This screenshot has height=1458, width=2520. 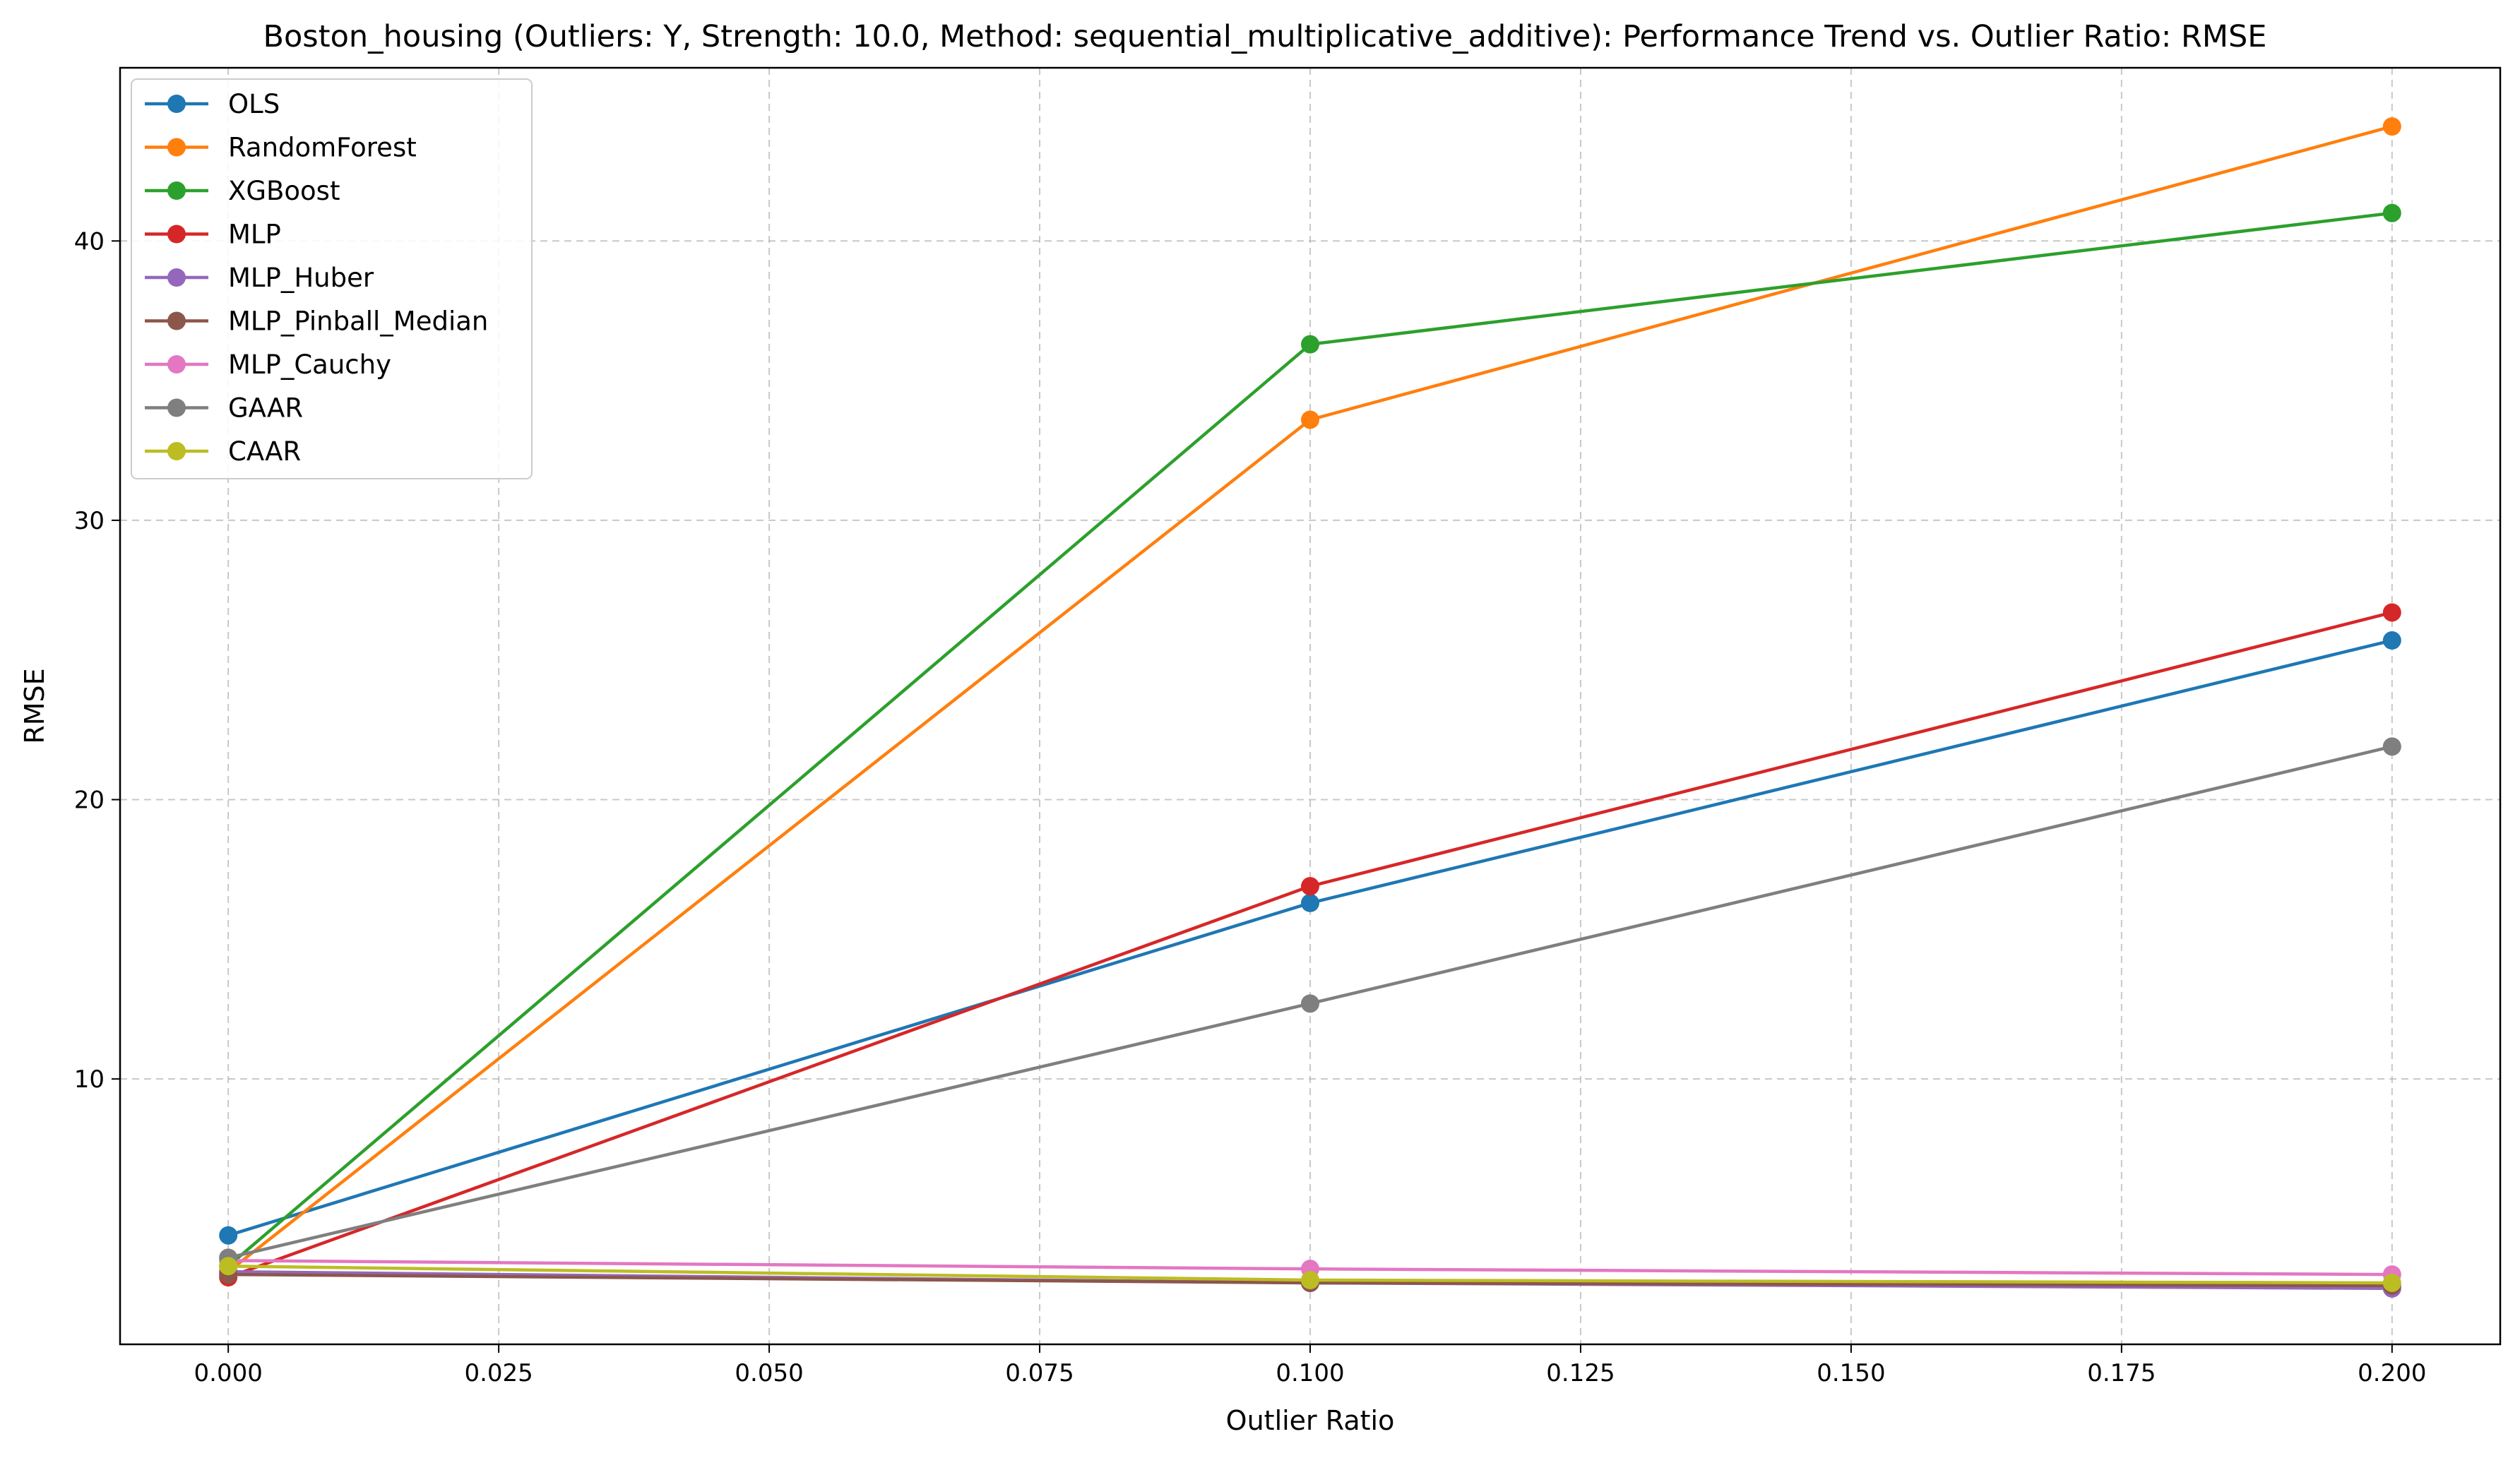 I want to click on legend-item-mlp: MLP, so click(x=213, y=235).